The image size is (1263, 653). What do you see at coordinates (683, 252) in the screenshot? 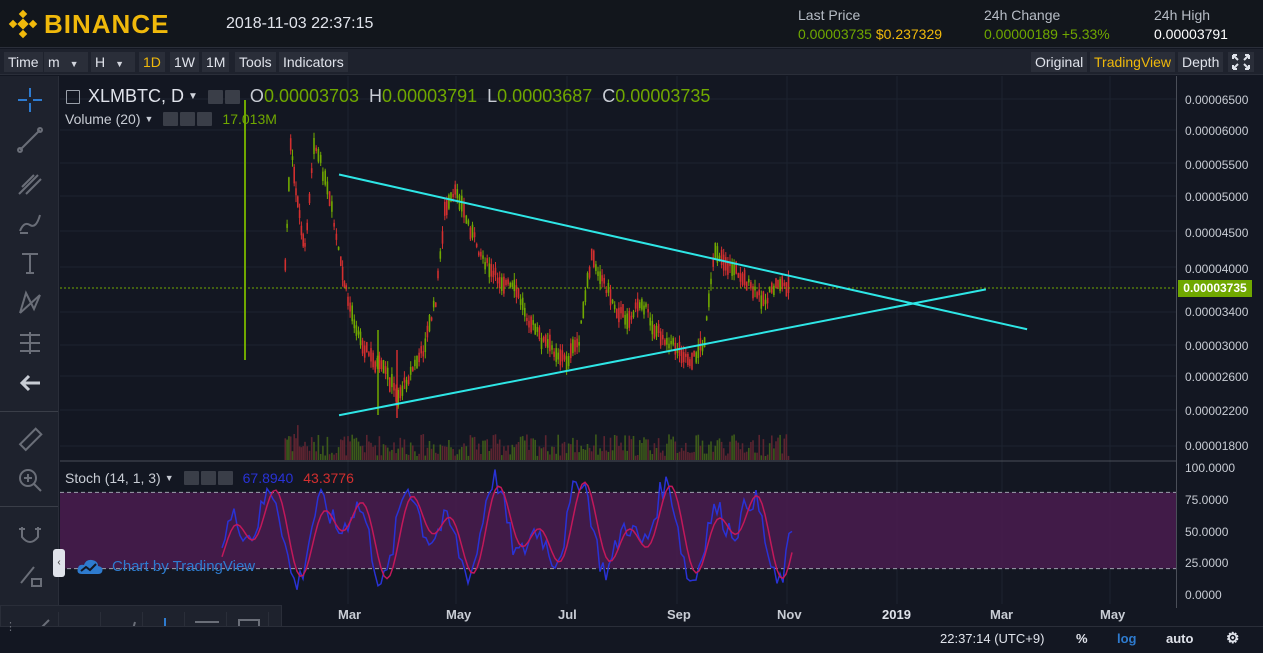
I see `trendline-upper` at bounding box center [683, 252].